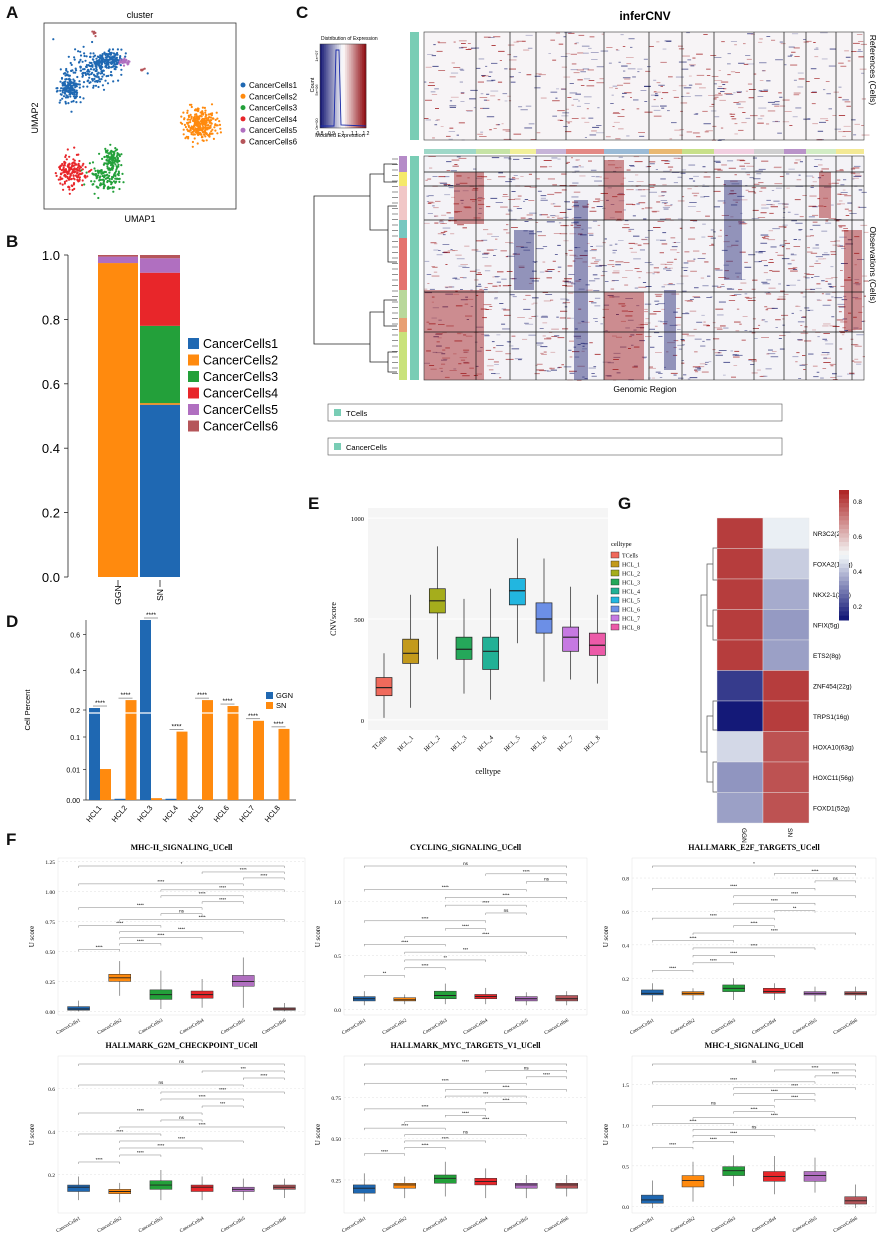 The image size is (879, 1254). I want to click on y-tick-label: 1.0, so click(625, 1127).